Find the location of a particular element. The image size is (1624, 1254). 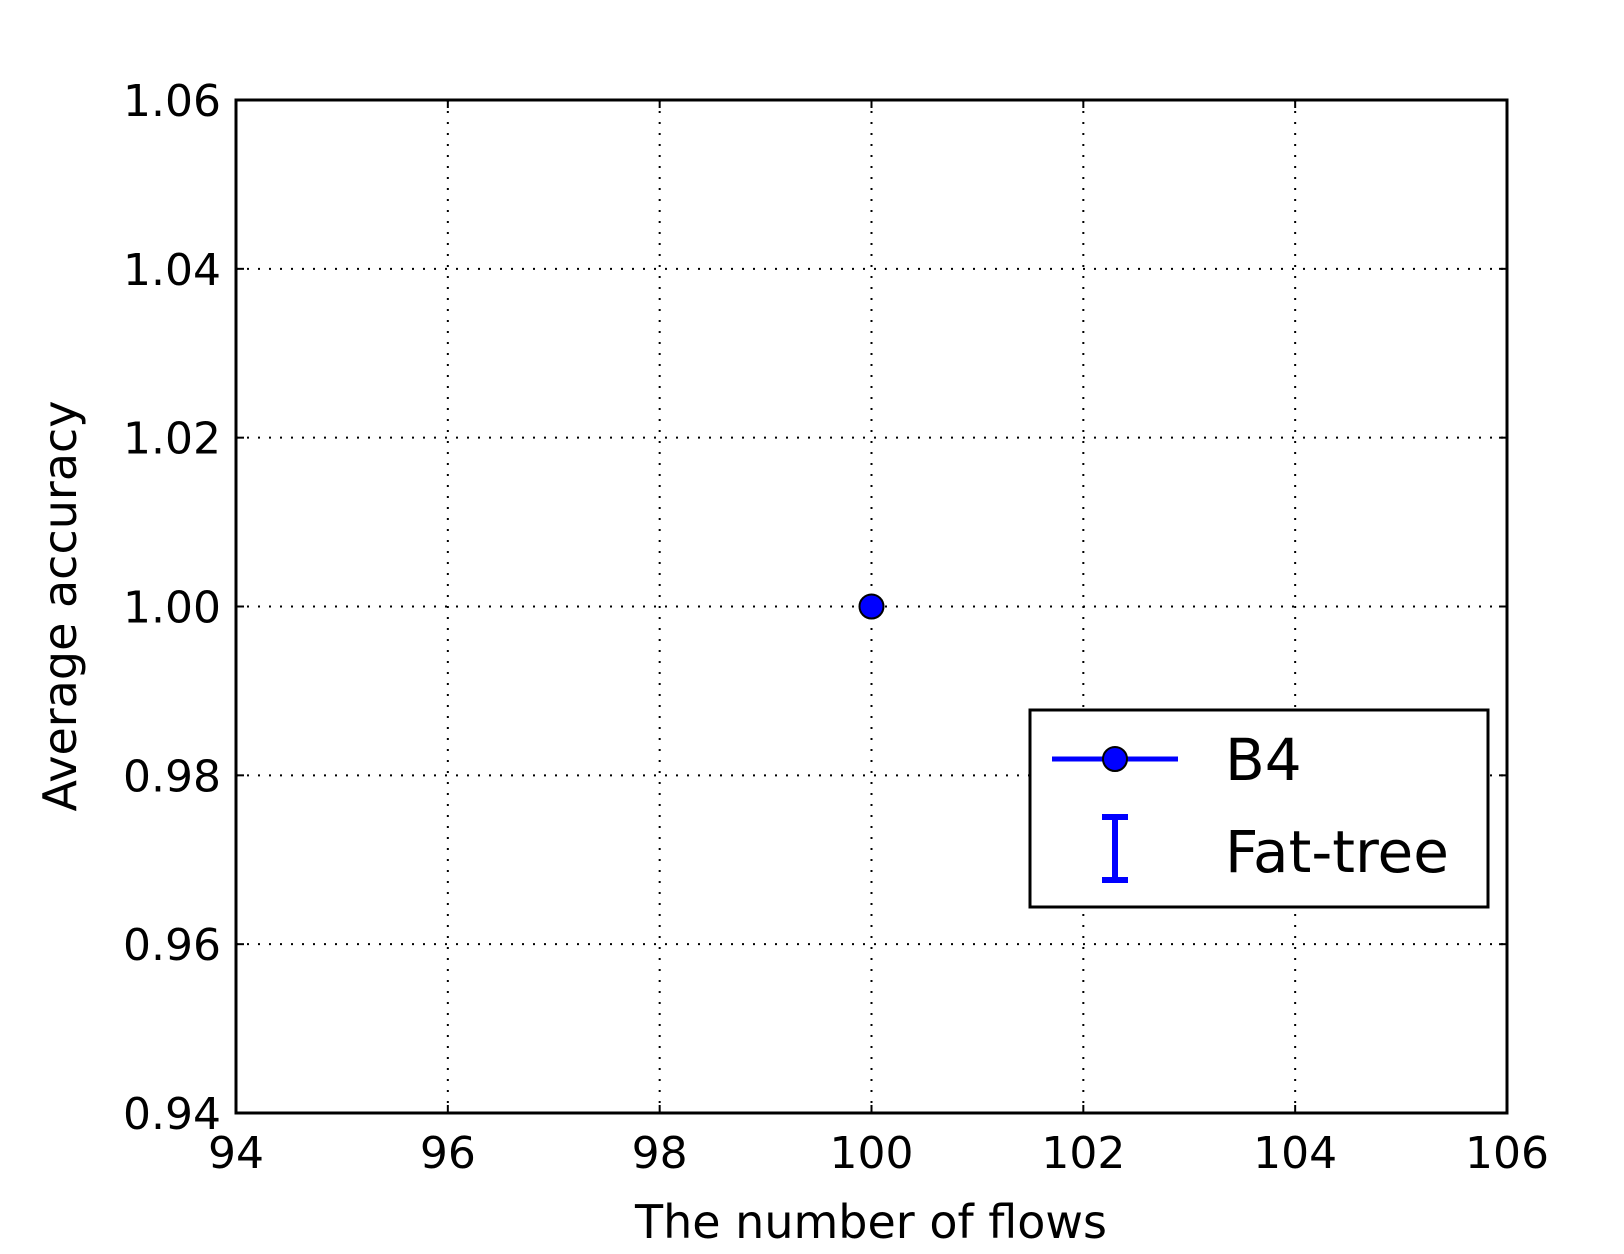

legend-b4-marker is located at coordinates (1115, 759).